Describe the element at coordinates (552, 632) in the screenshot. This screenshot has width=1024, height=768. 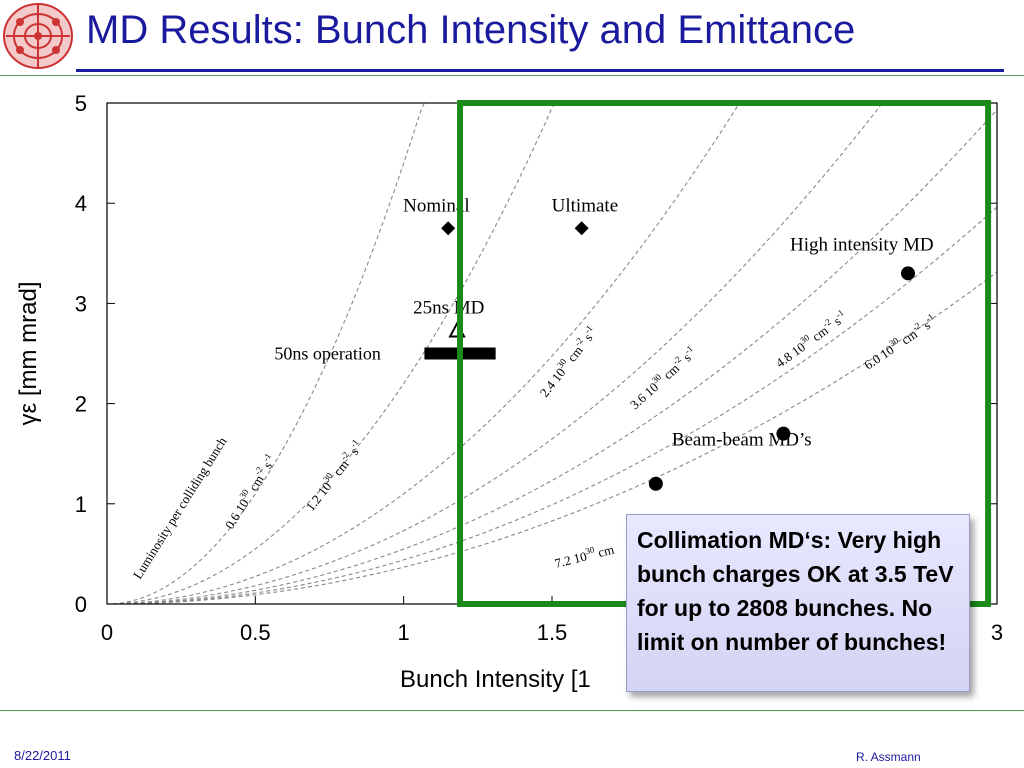
I see `x-tick-label: 1.5` at that location.